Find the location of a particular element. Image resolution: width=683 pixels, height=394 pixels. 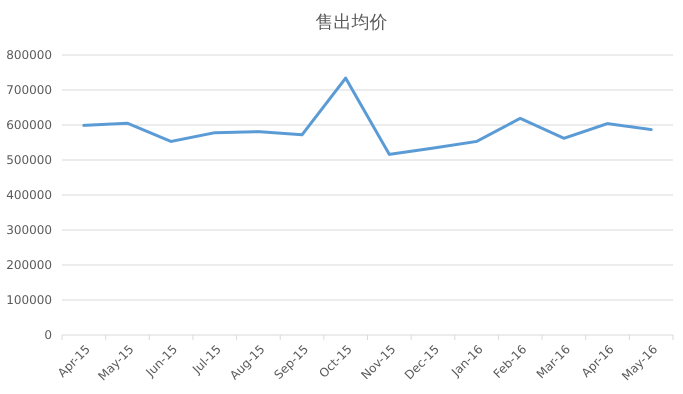

y-tick-label: 100000 is located at coordinates (29, 300).